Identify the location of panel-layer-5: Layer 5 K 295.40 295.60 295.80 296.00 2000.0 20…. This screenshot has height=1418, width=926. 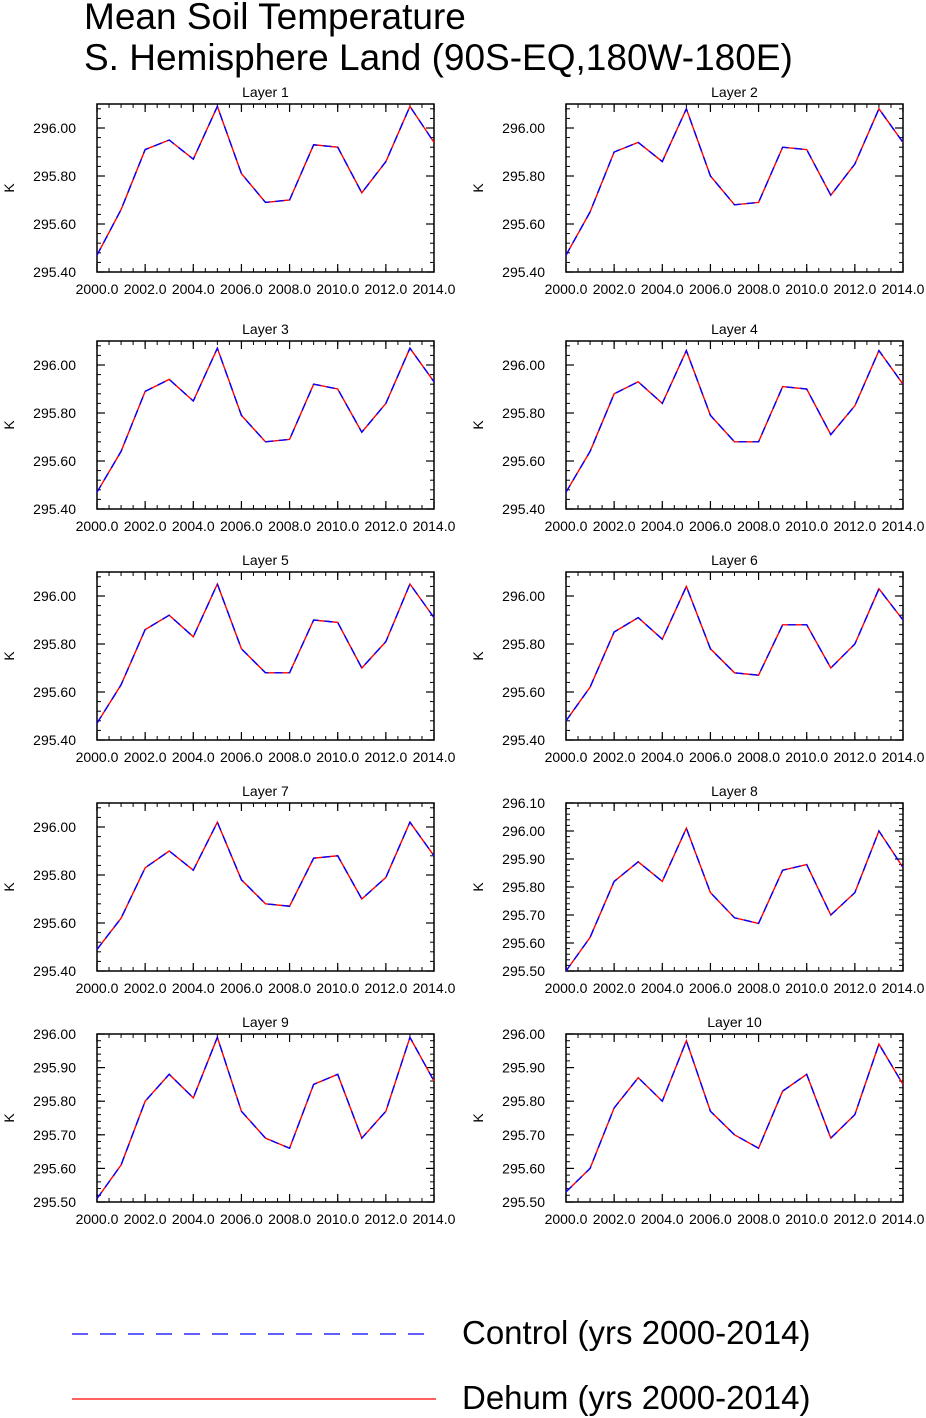
(228, 658).